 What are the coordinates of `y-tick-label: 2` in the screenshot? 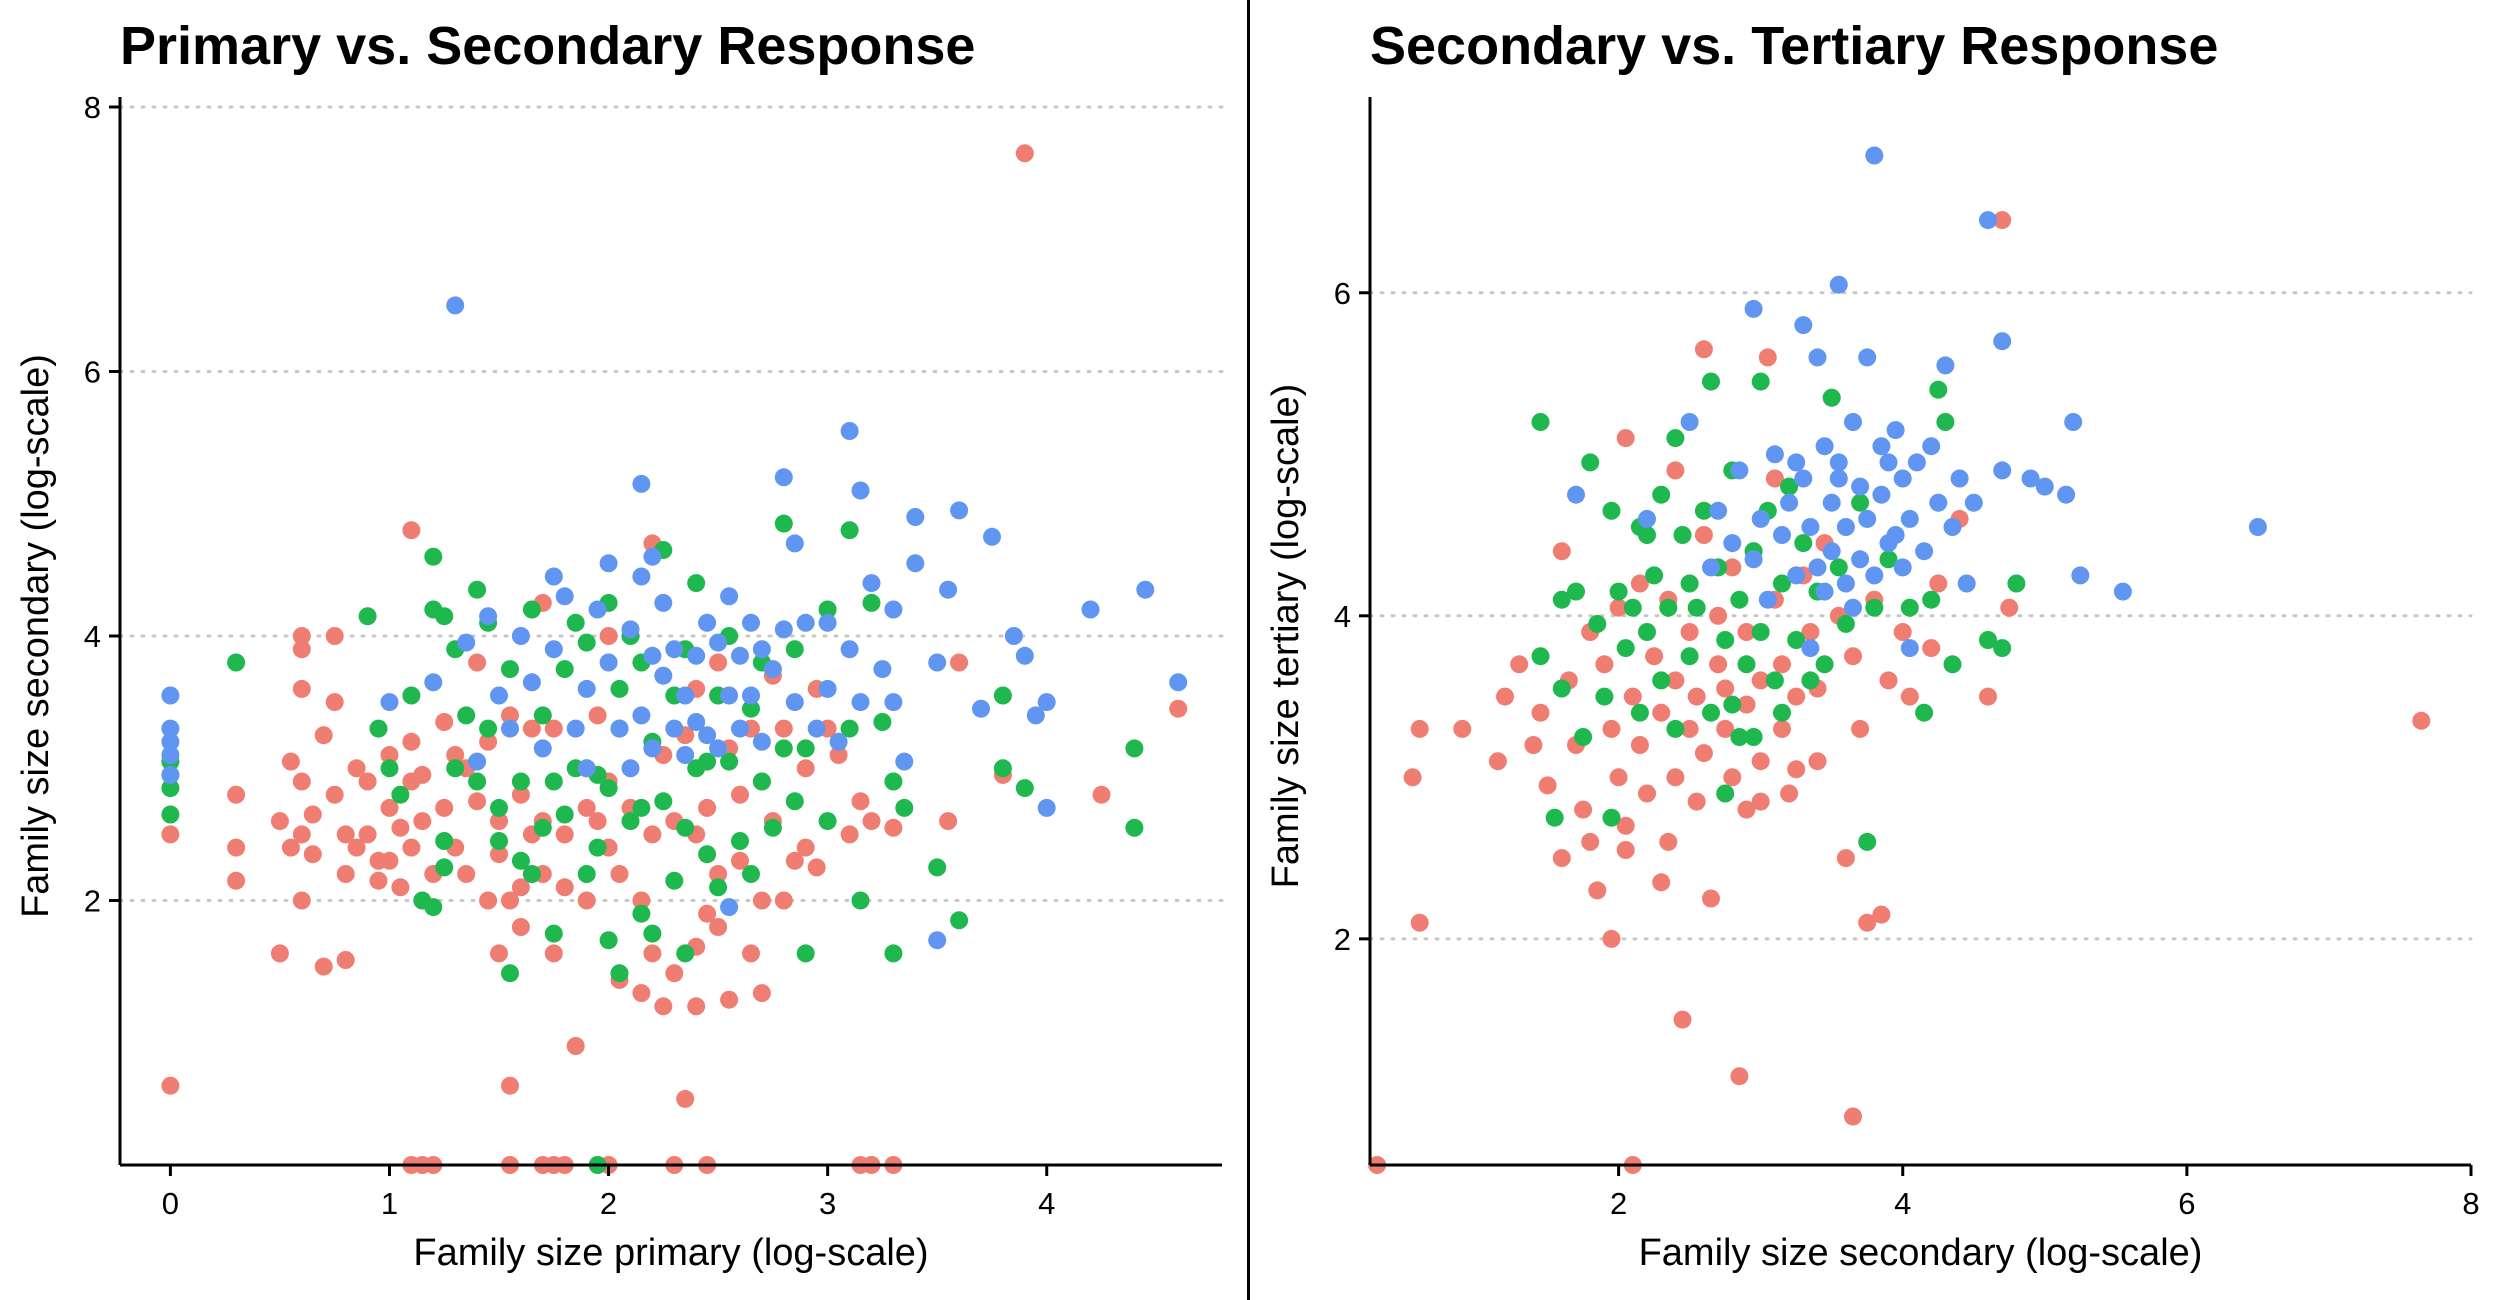 It's located at (1342, 939).